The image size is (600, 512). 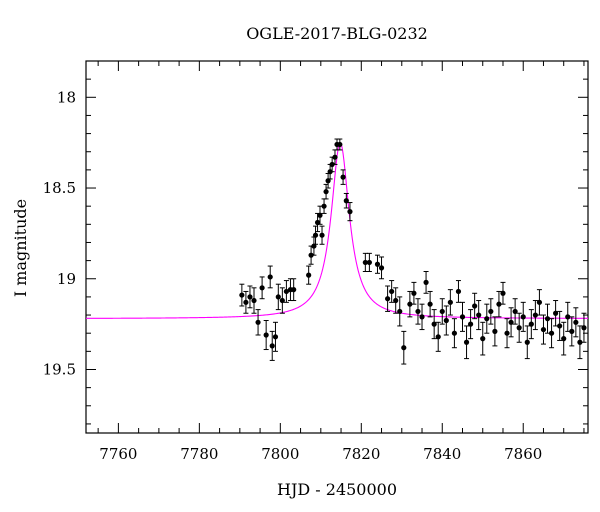 I want to click on x-tick-label: 7820, so click(x=361, y=454).